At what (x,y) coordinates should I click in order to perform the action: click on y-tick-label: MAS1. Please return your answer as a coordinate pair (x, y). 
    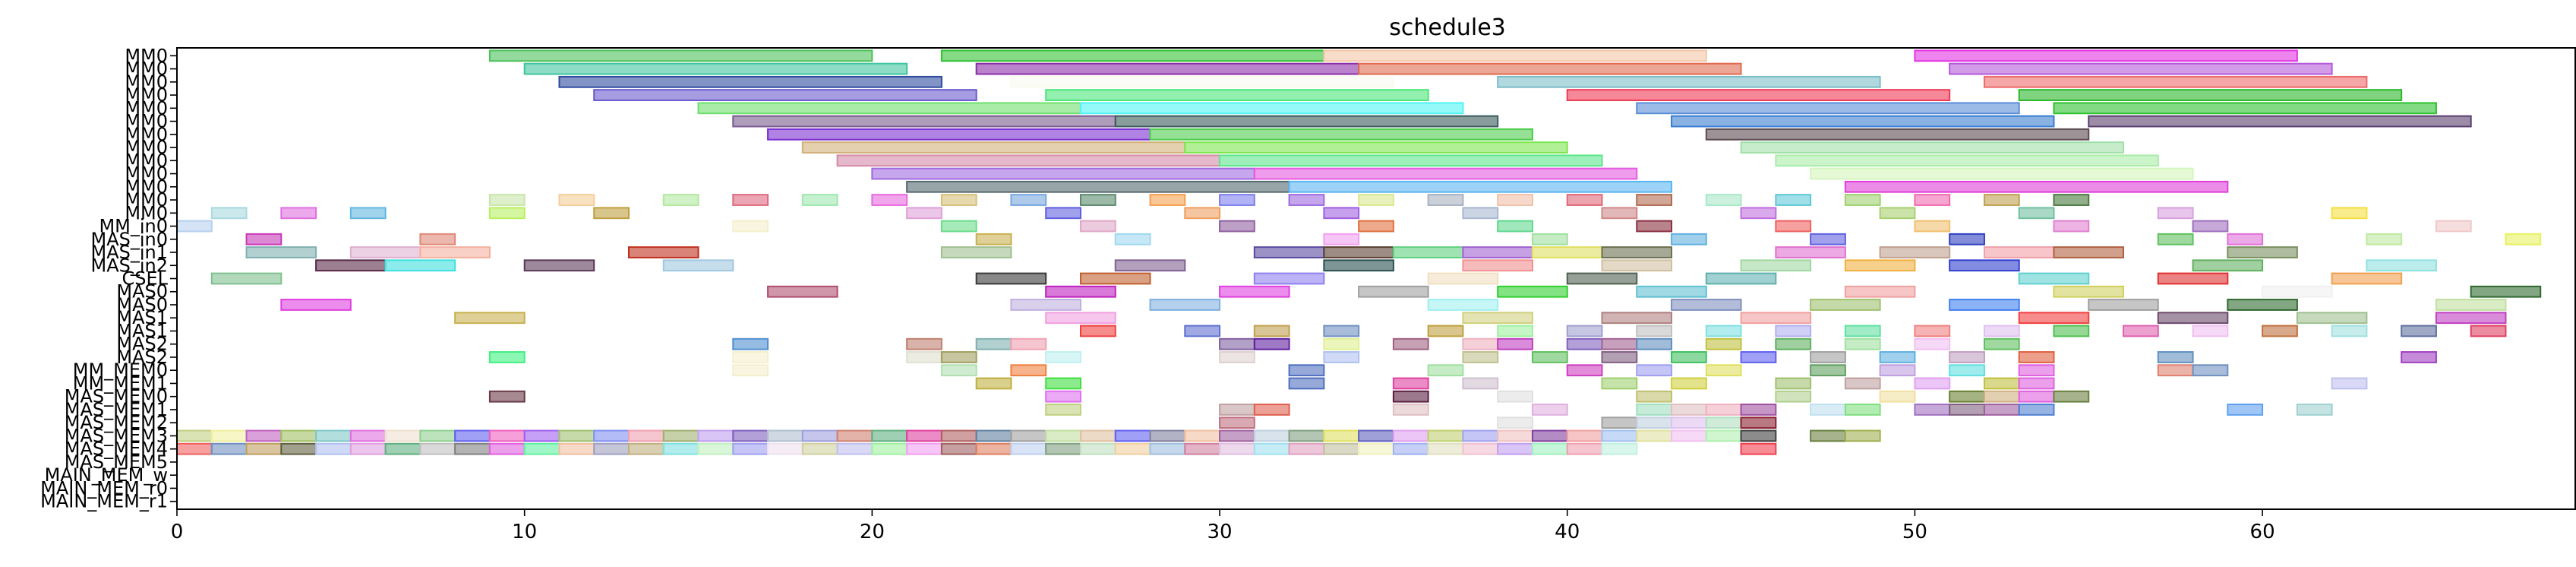
    Looking at the image, I should click on (142, 317).